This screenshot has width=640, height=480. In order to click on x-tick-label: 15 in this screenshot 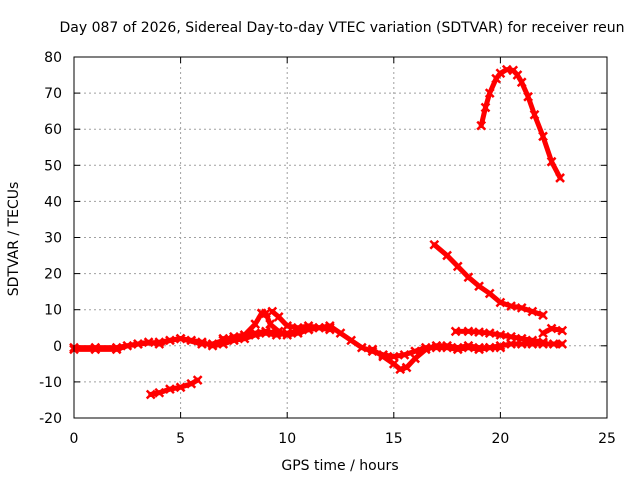, I will do `click(394, 439)`.